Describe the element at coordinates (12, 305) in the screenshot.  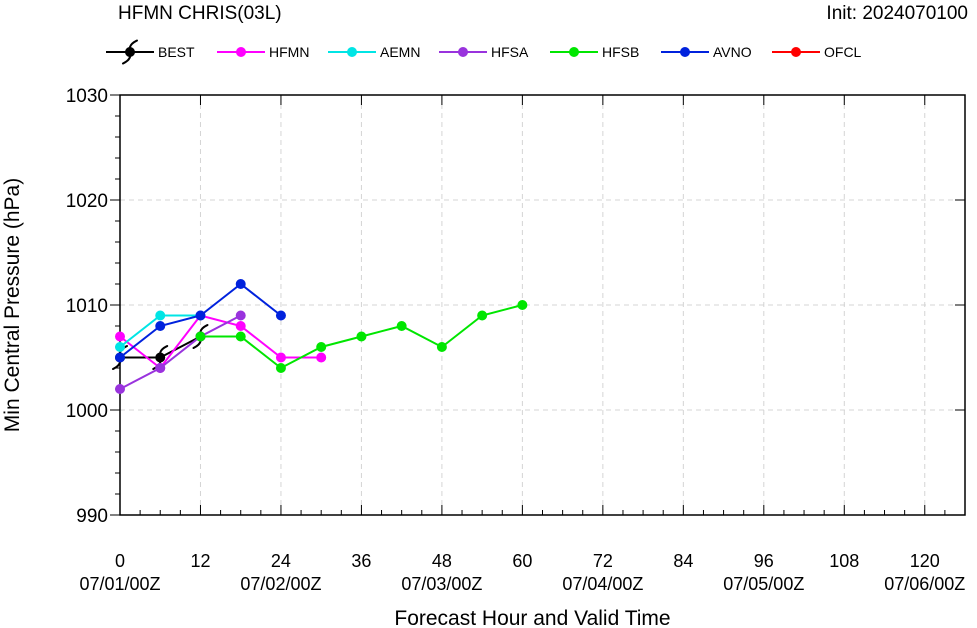
I see `y-axis-label: Min Central Pressure (hPa)` at that location.